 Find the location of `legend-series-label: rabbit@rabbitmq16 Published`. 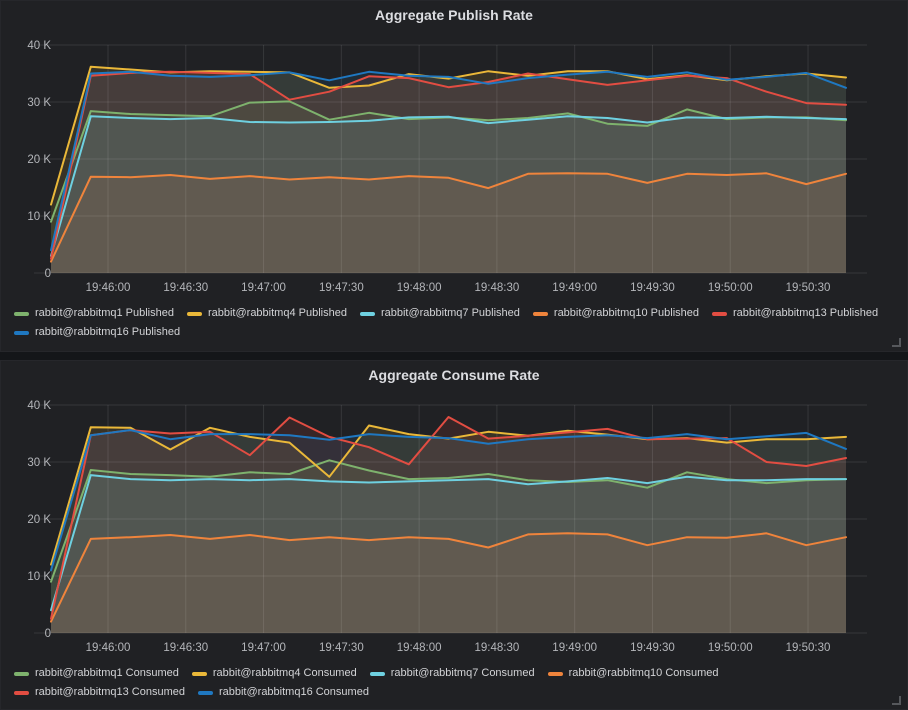

legend-series-label: rabbit@rabbitmq16 Published is located at coordinates (108, 332).